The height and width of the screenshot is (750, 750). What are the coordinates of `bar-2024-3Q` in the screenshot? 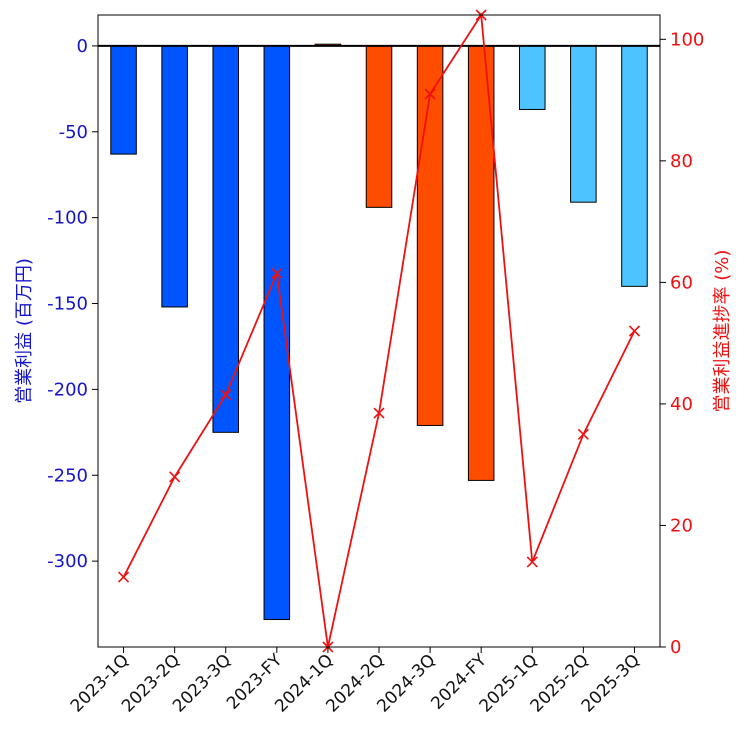 It's located at (430, 235).